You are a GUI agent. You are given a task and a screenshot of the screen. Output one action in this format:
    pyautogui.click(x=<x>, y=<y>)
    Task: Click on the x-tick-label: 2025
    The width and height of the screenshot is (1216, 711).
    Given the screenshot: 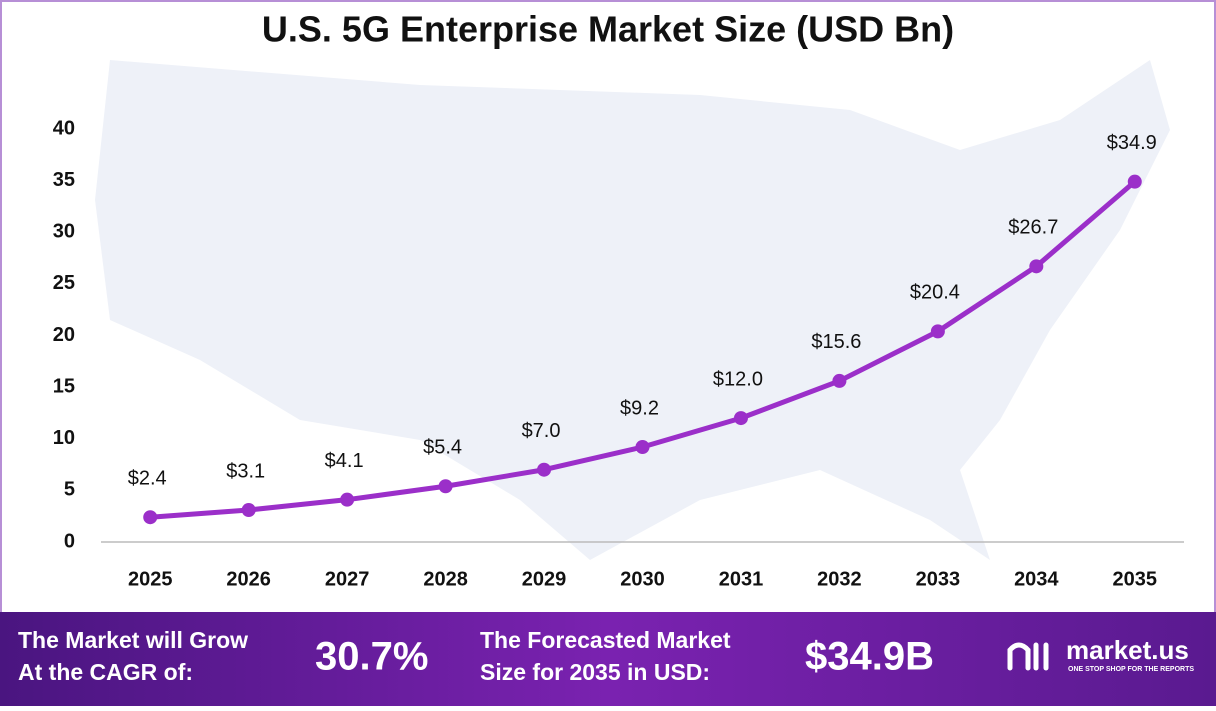 What is the action you would take?
    pyautogui.click(x=150, y=579)
    